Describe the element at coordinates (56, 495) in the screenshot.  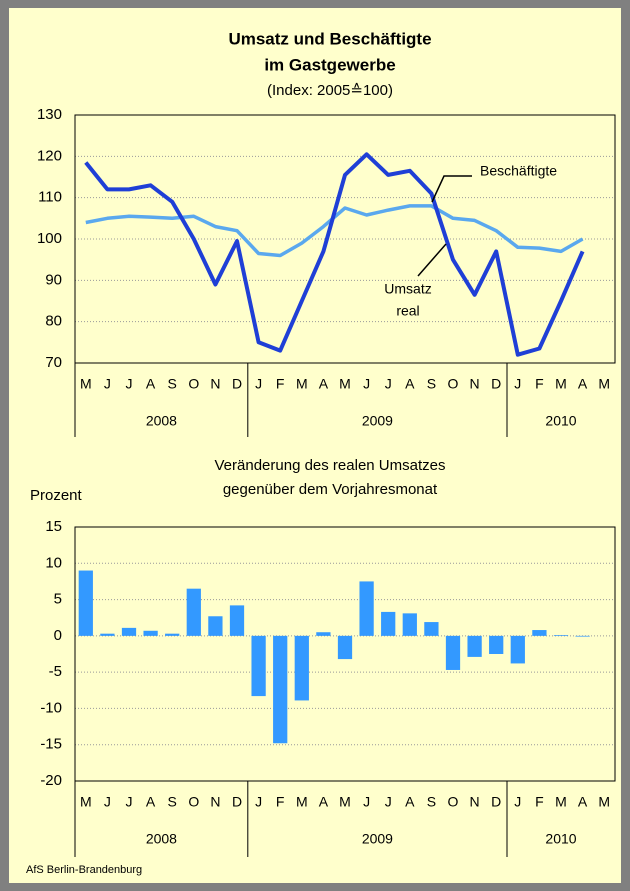
I see `y-axis-label: Prozent` at that location.